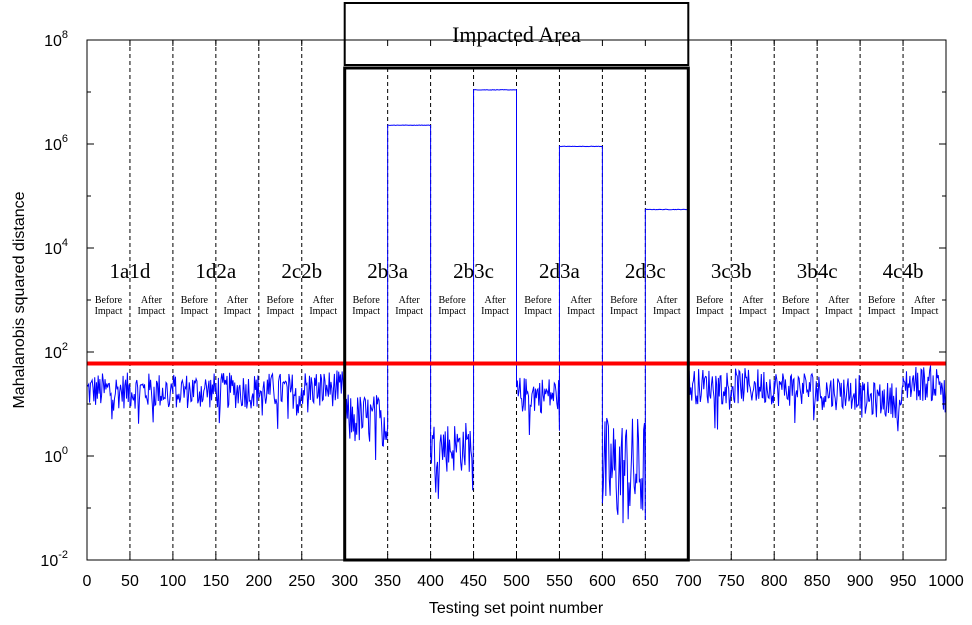 This screenshot has width=972, height=625. I want to click on group-label: 3c3b, so click(731, 271).